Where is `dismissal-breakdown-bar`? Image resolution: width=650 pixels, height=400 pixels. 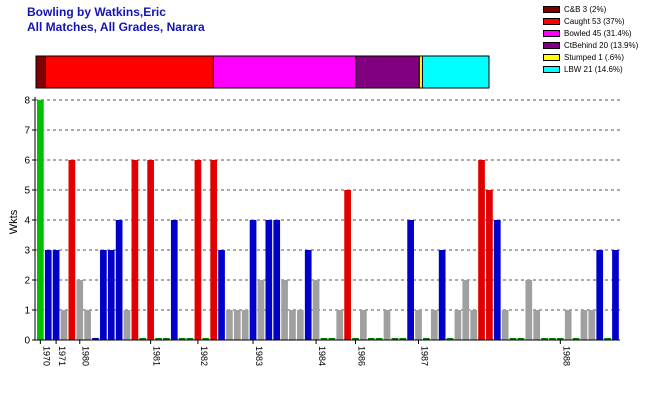
dismissal-breakdown-bar is located at coordinates (262, 72).